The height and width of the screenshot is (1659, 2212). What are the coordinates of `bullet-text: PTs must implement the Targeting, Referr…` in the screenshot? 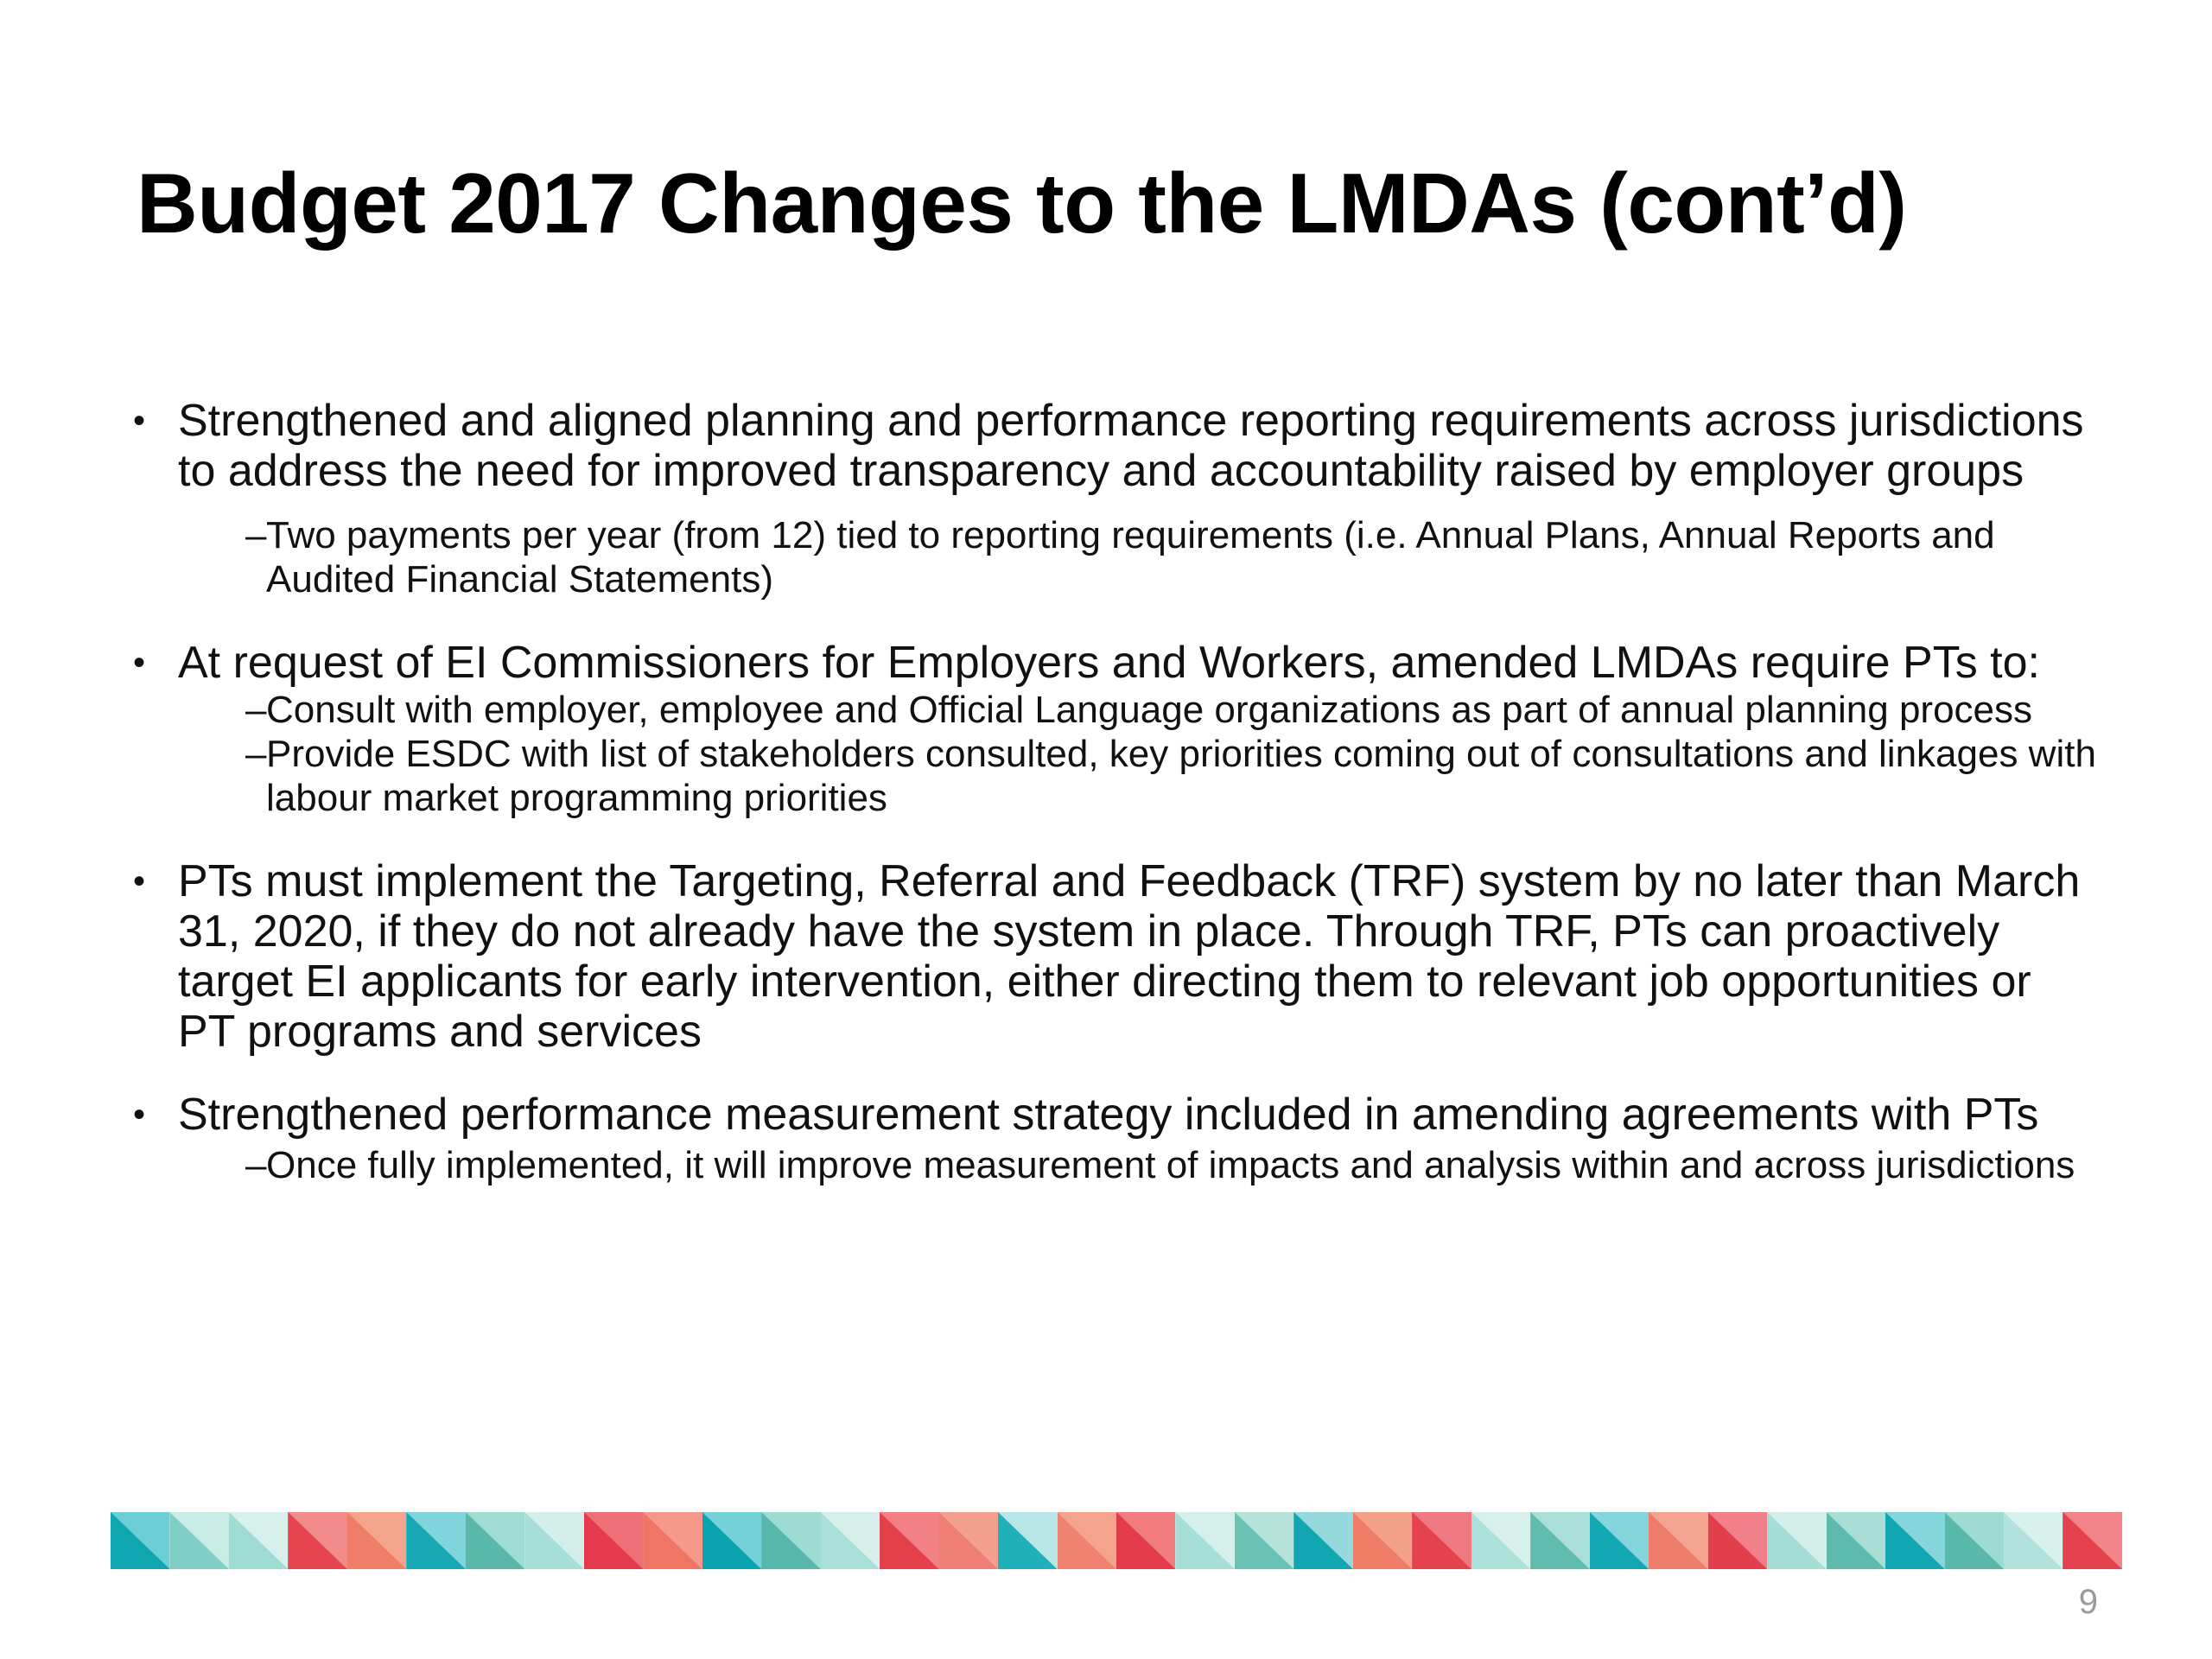 It's located at (1129, 956).